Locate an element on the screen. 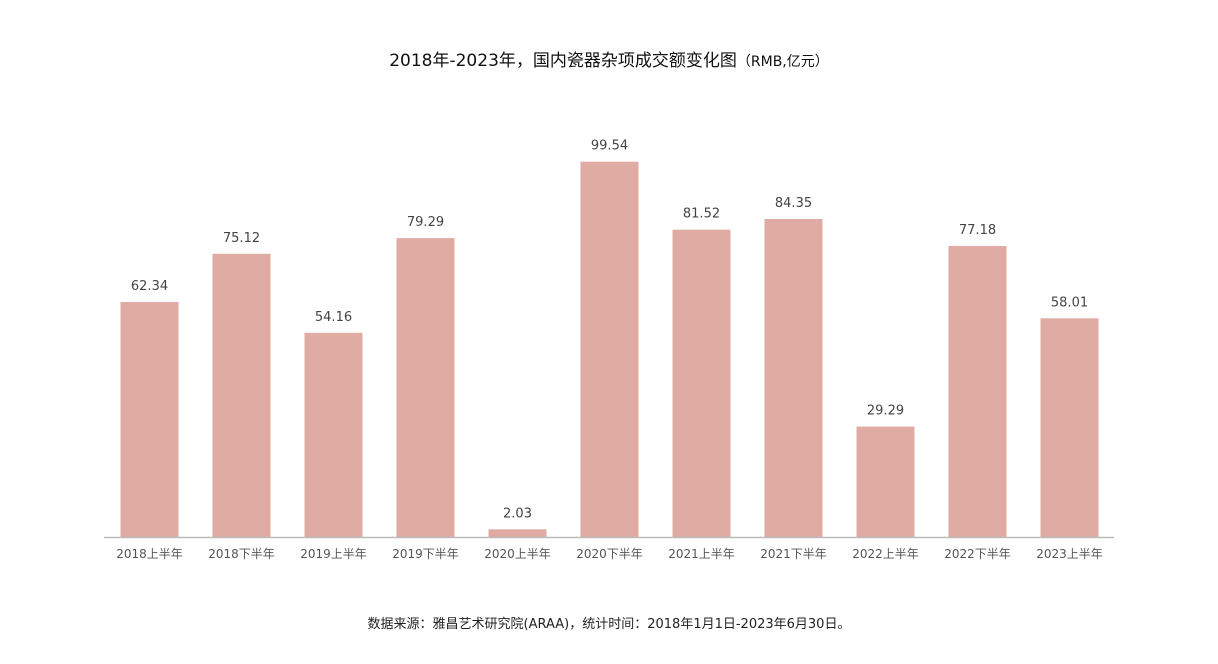  x-tick-label: 2021上半年 is located at coordinates (701, 554).